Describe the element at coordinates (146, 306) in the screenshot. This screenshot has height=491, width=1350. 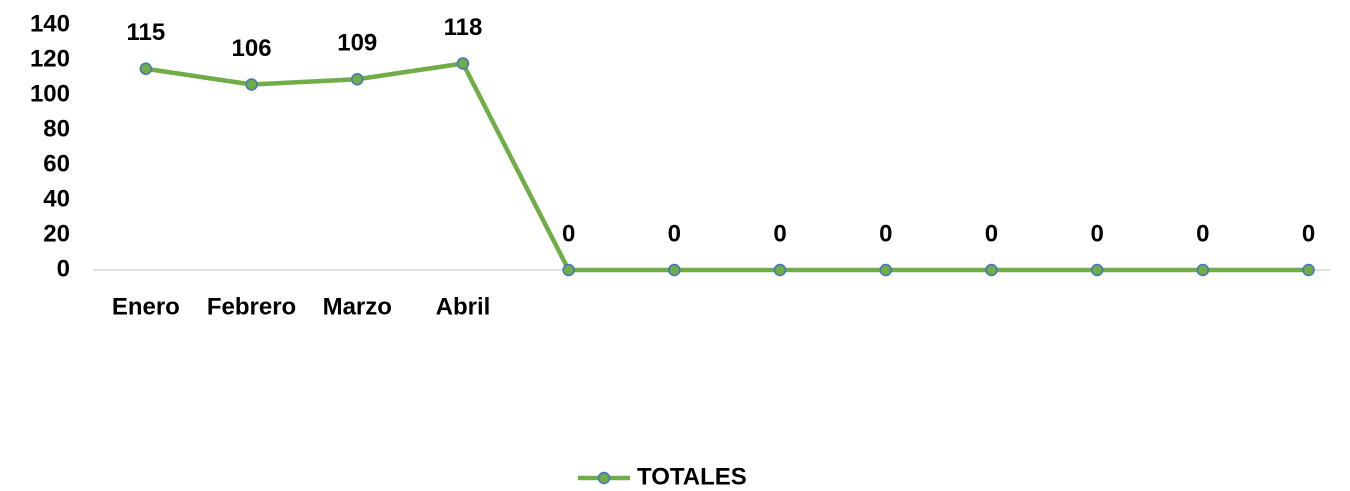
I see `x-tick-label: Enero` at that location.